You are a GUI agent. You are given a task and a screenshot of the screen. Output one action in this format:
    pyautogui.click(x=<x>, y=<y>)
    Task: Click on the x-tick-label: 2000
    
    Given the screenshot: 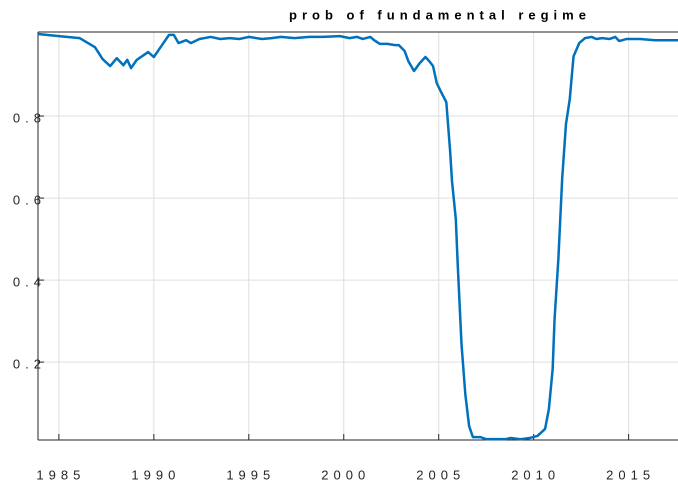 What is the action you would take?
    pyautogui.click(x=345, y=474)
    